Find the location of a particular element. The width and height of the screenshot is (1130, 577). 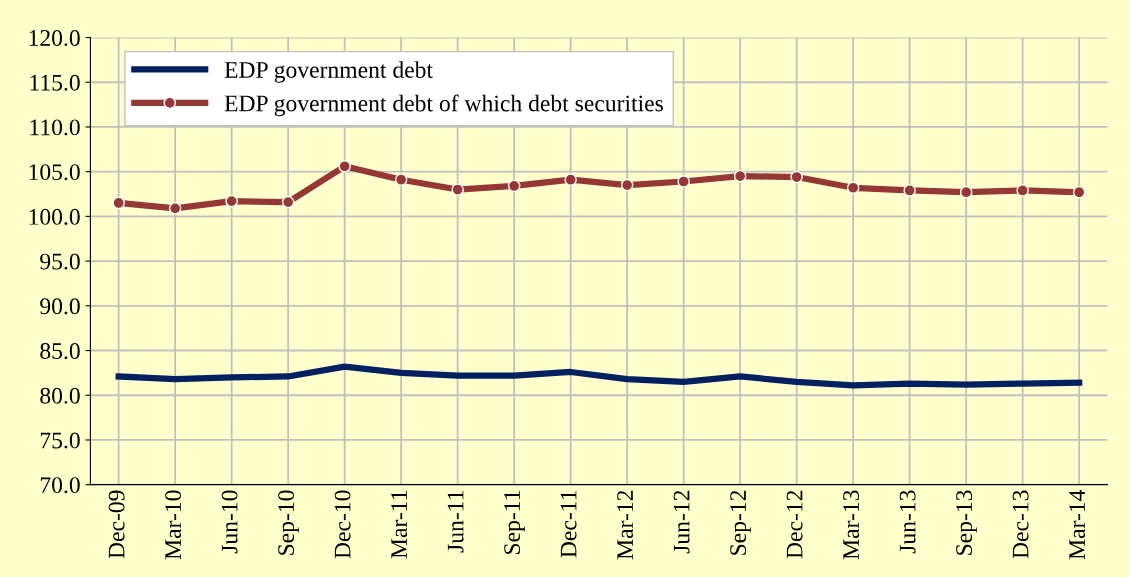

x-tick-label: Mar-14 is located at coordinates (1077, 524).